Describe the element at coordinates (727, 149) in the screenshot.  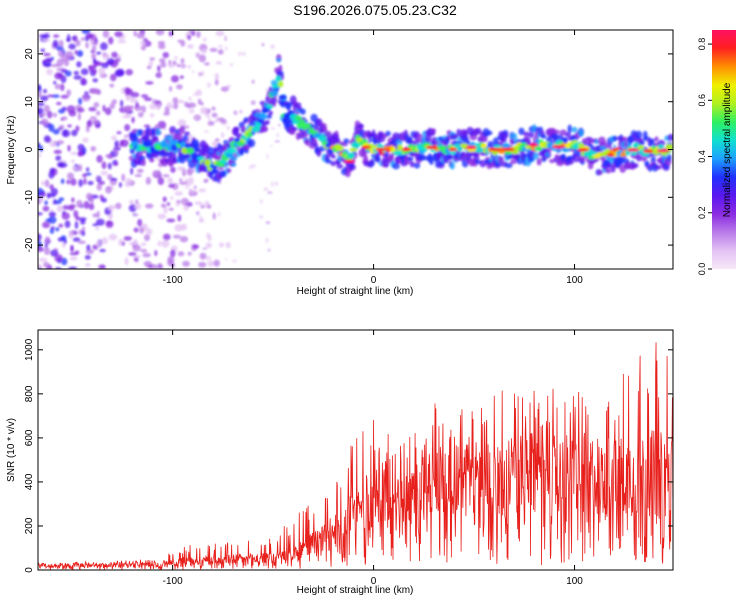
I see `colorbar-label: Normalized spectral amplitude` at that location.